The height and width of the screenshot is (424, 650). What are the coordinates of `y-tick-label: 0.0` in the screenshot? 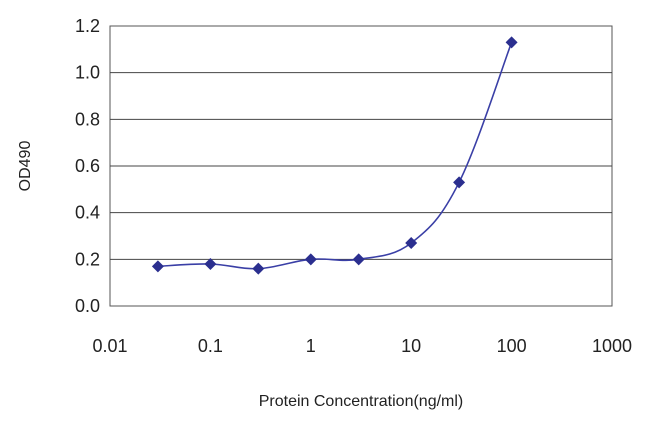 It's located at (87, 306).